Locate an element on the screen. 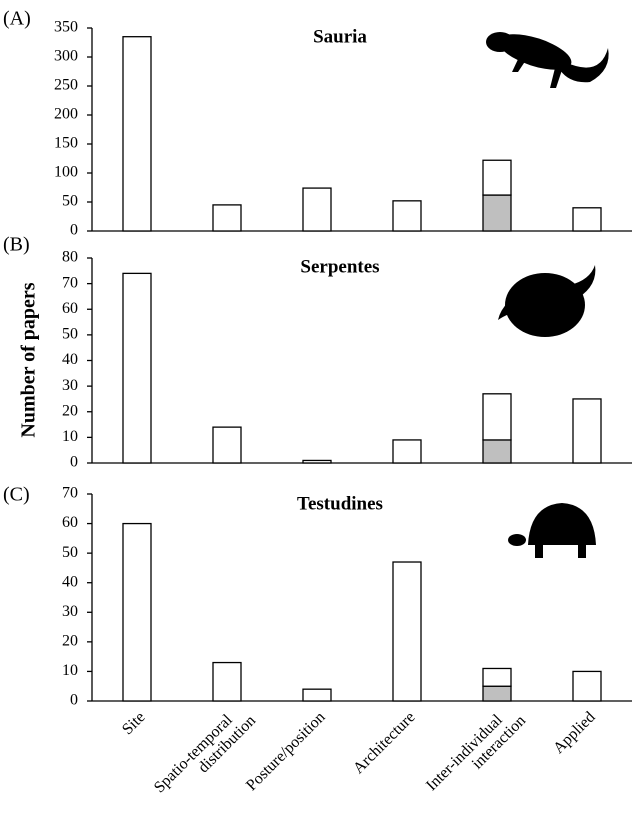  x-tick-label: Inter-individual interaction is located at coordinates (476, 753).